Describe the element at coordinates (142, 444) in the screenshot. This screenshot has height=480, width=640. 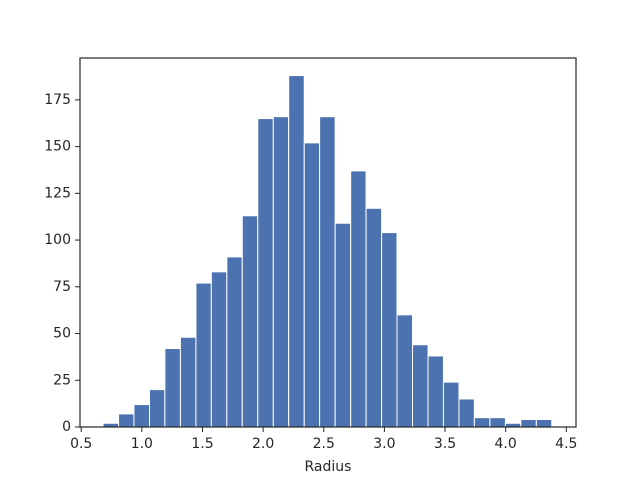
I see `x-tick-label: 1.0` at that location.